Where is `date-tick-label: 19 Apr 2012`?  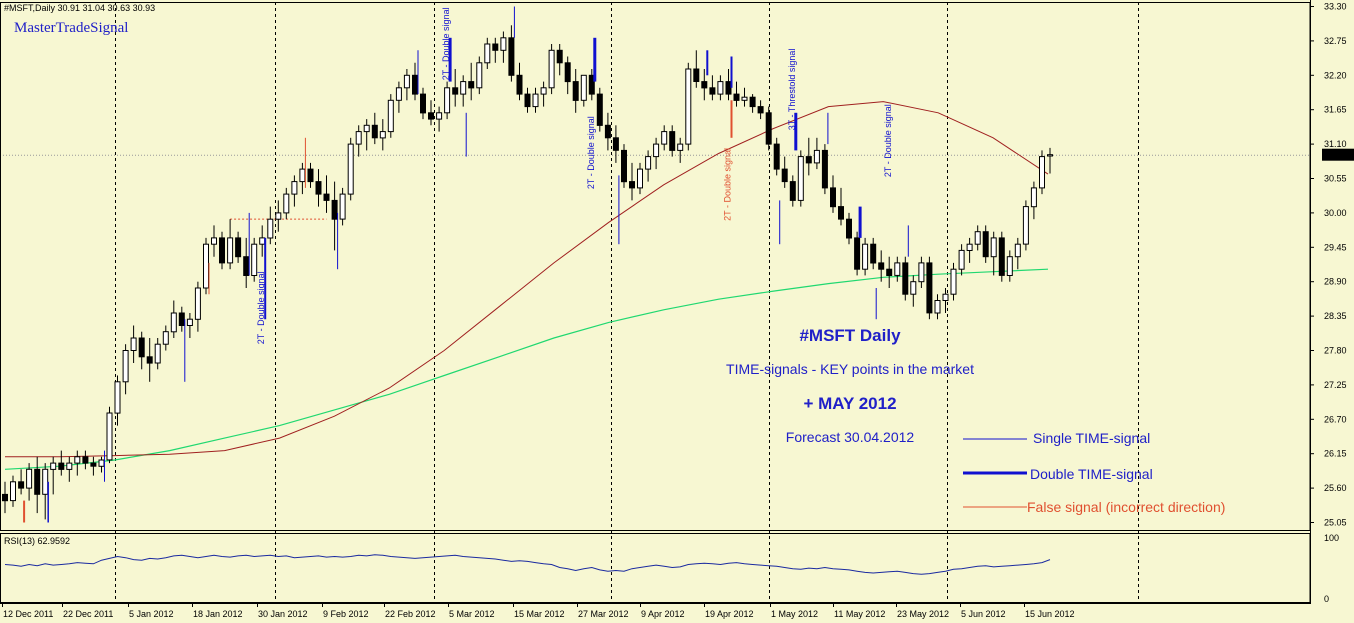
date-tick-label: 19 Apr 2012 is located at coordinates (729, 614).